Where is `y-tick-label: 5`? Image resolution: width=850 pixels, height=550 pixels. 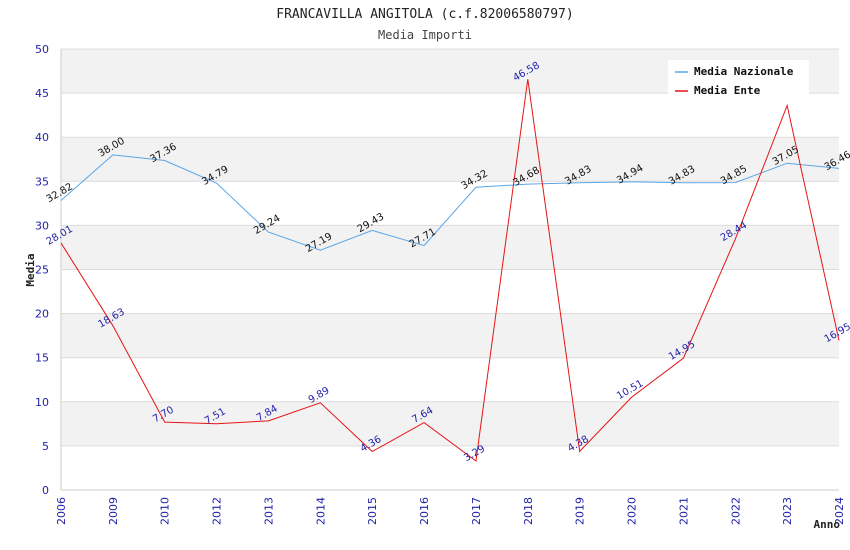 y-tick-label: 5 is located at coordinates (45, 446).